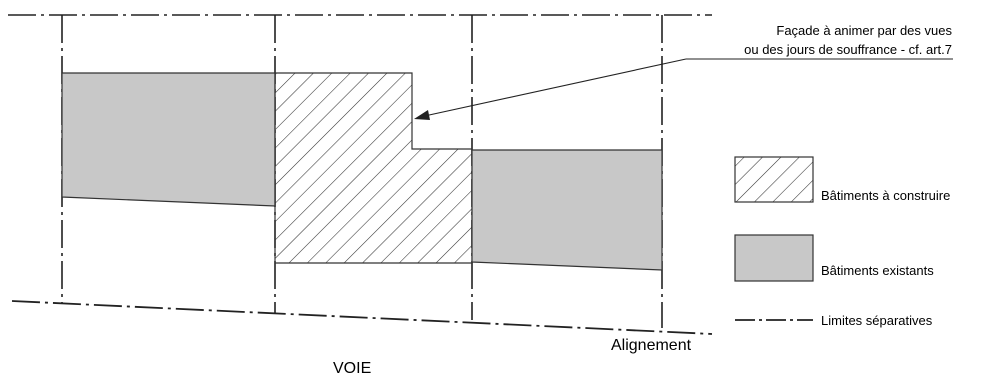  What do you see at coordinates (362, 317) in the screenshot?
I see `alignment-line` at bounding box center [362, 317].